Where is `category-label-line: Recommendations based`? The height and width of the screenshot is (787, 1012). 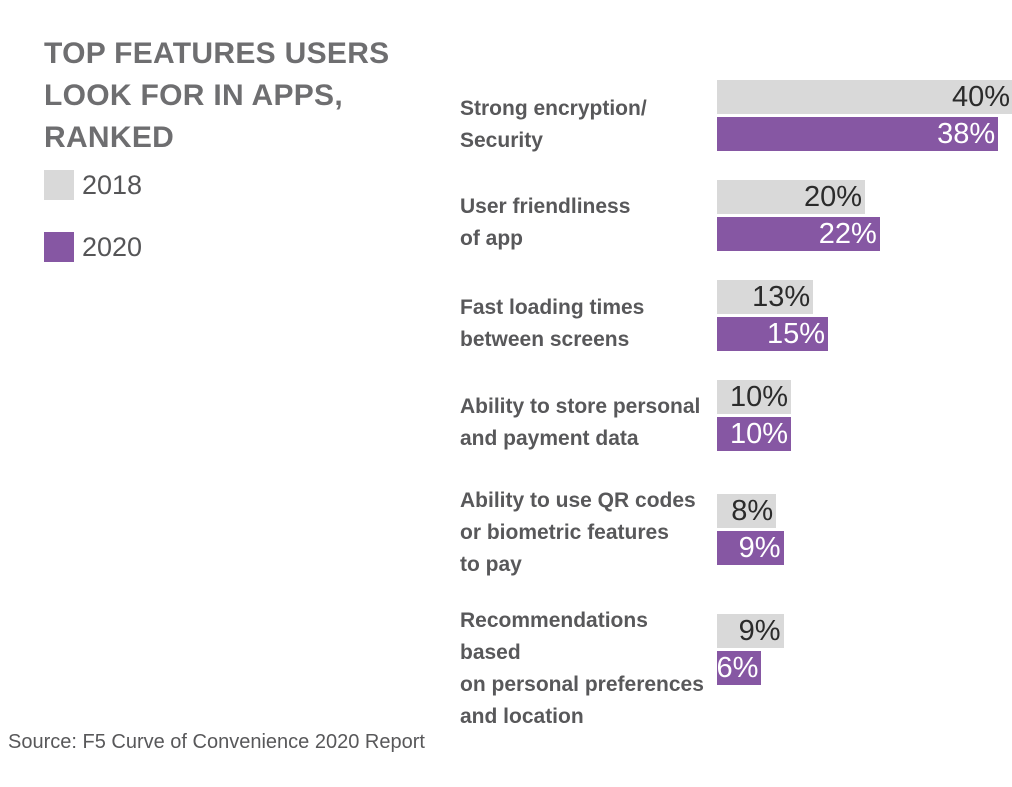 category-label-line: Recommendations based is located at coordinates (554, 636).